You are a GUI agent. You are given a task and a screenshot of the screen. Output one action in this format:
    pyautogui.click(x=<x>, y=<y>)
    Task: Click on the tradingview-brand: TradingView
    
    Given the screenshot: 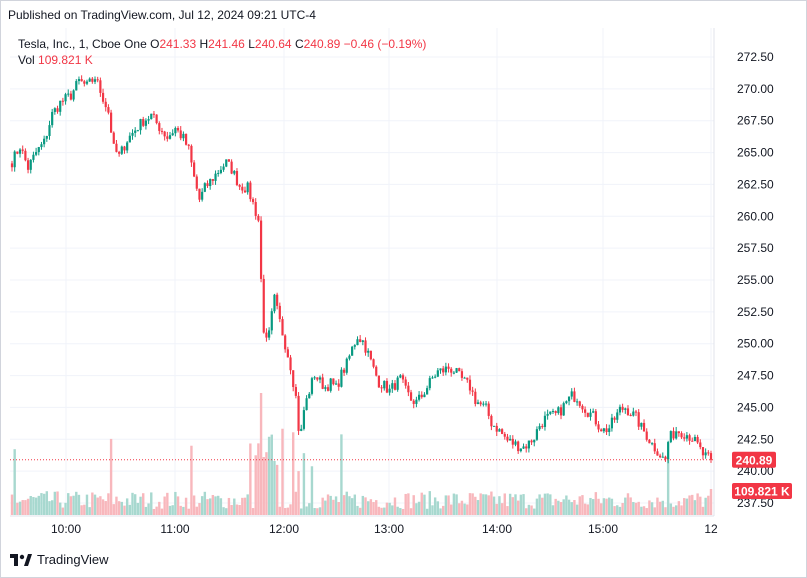 What is the action you would take?
    pyautogui.click(x=59, y=559)
    